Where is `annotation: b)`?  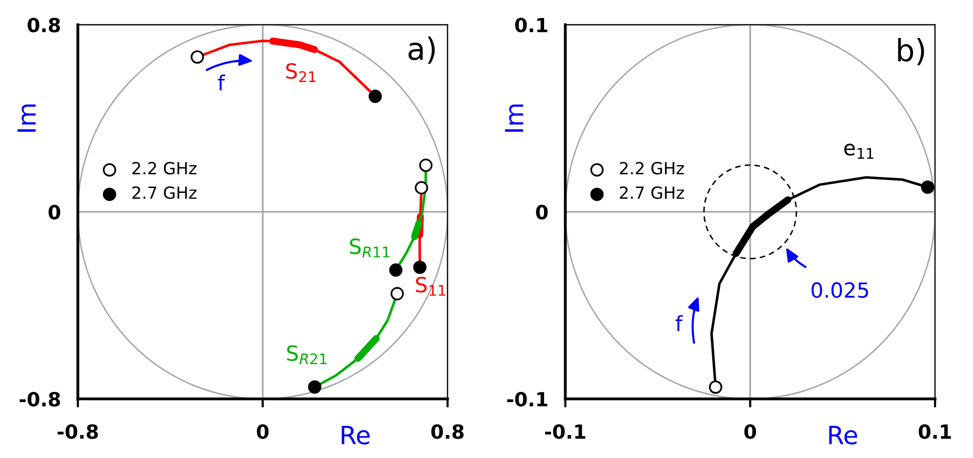 annotation: b) is located at coordinates (911, 52).